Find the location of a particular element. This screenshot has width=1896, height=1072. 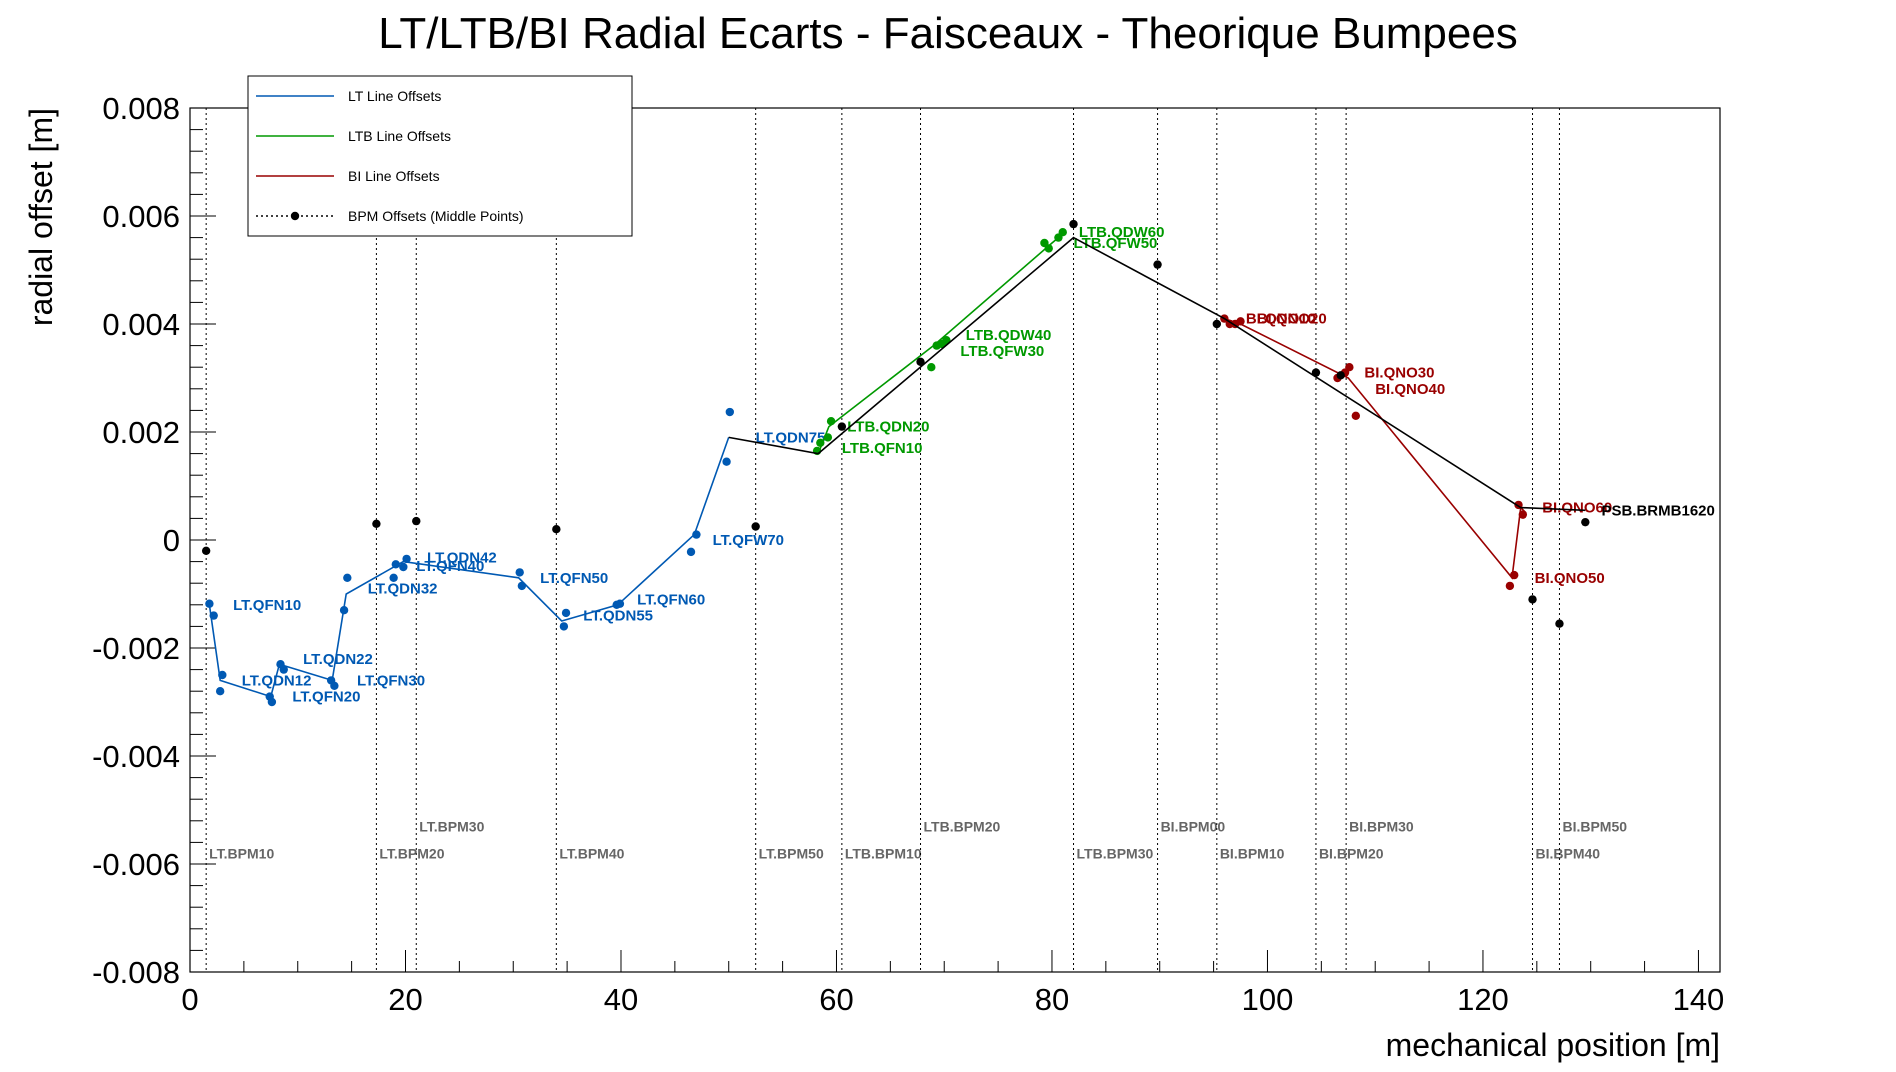

y-tick-label: 0 is located at coordinates (171, 540).